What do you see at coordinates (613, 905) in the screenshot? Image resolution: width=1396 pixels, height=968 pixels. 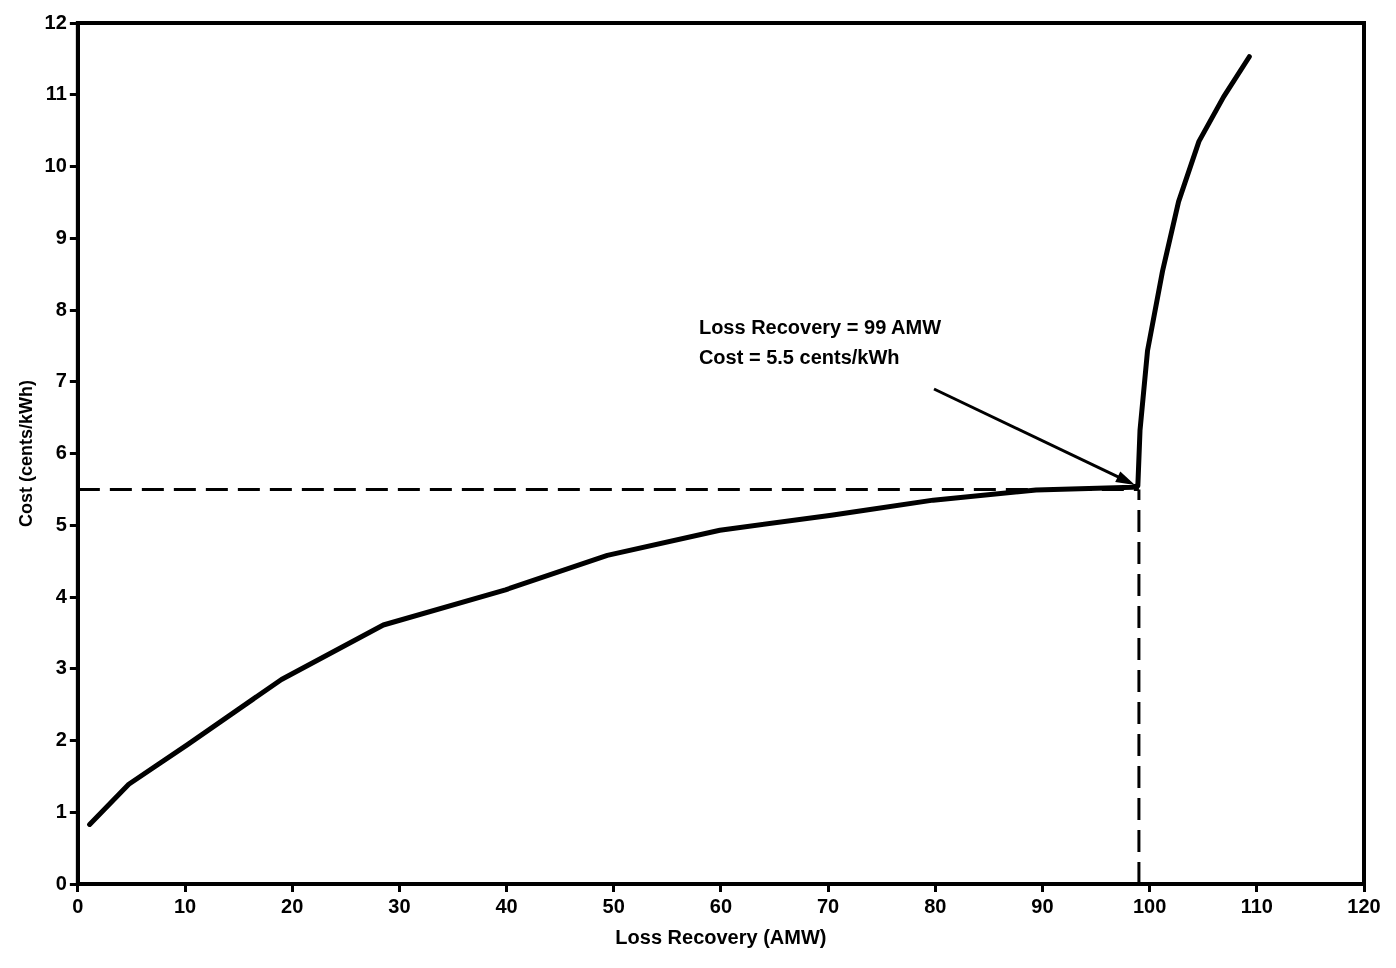 I see `x-tick-label: 50` at bounding box center [613, 905].